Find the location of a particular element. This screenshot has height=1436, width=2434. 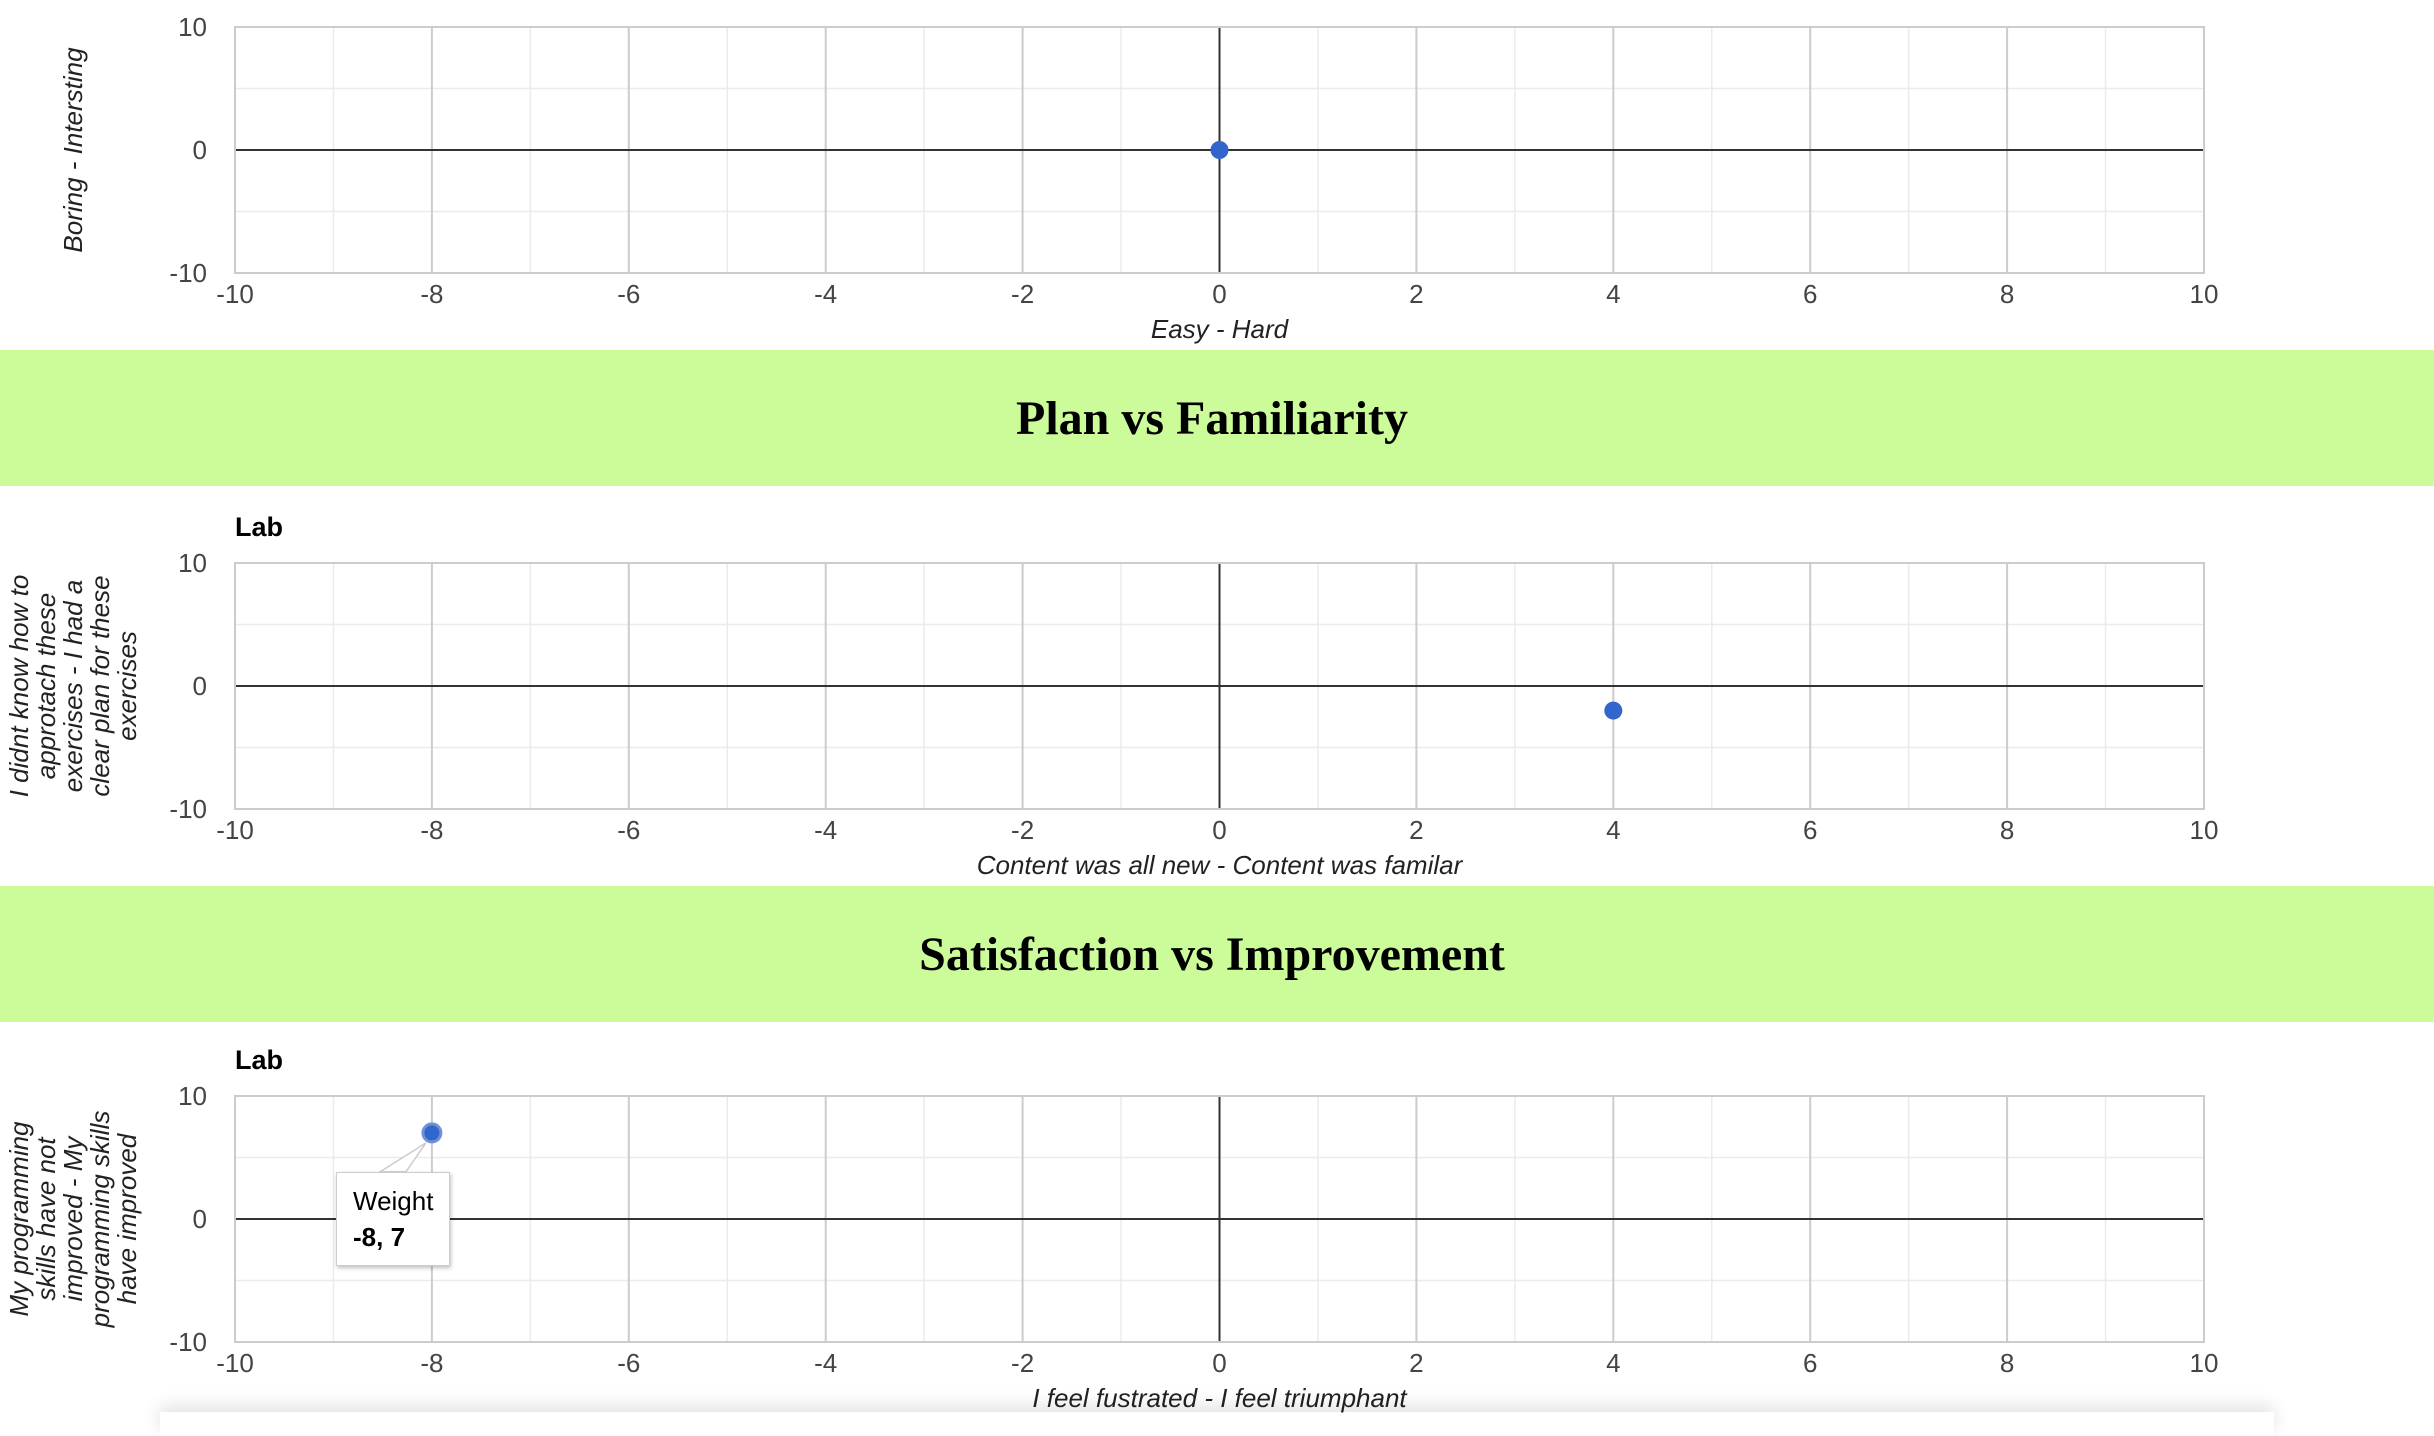

y-axis-title-line: Boring - Intersting is located at coordinates (73, 150).